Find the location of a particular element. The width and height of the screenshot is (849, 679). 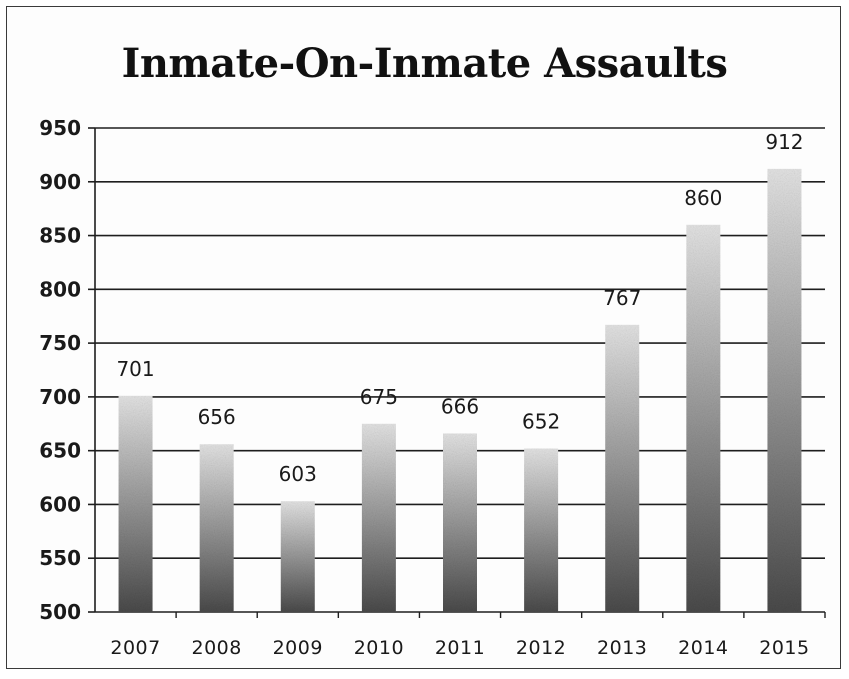

bar-2009 is located at coordinates (297, 556).